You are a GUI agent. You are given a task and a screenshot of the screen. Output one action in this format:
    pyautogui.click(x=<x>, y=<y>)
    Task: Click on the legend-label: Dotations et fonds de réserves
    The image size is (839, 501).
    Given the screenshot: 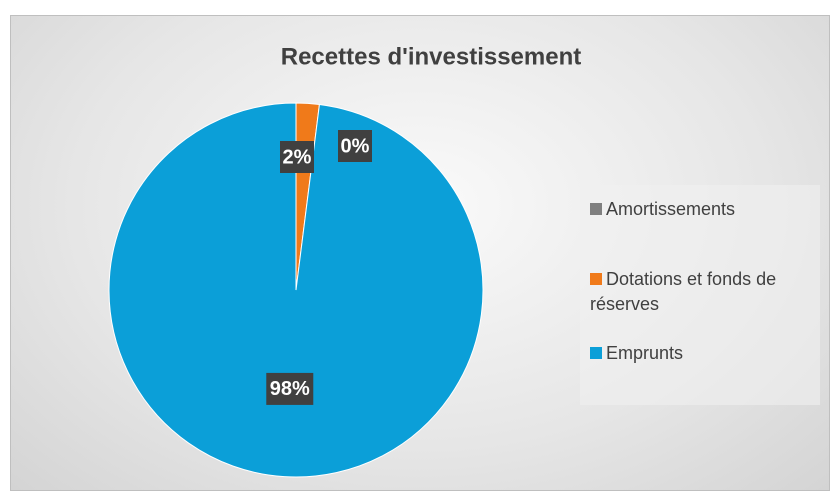 What is the action you would take?
    pyautogui.click(x=683, y=291)
    